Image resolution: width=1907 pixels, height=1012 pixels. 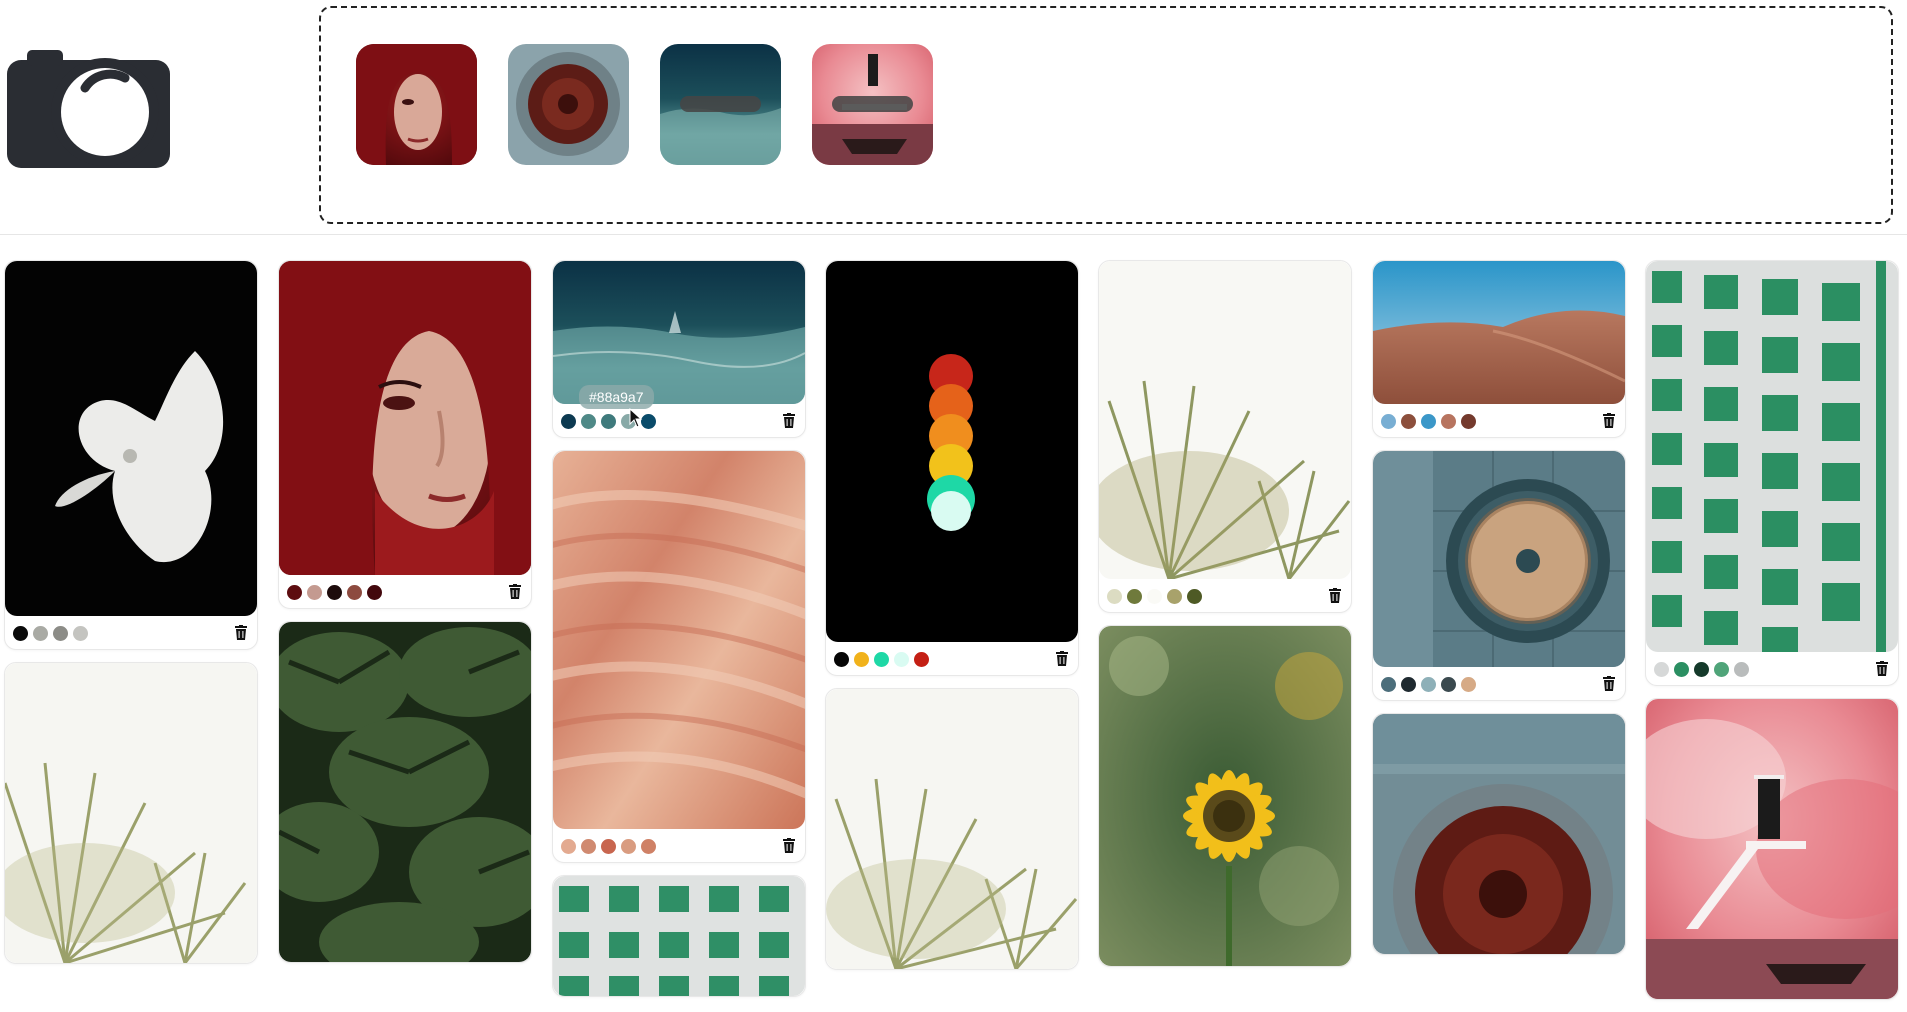 I want to click on photo-sand-dunes, so click(x=1499, y=332).